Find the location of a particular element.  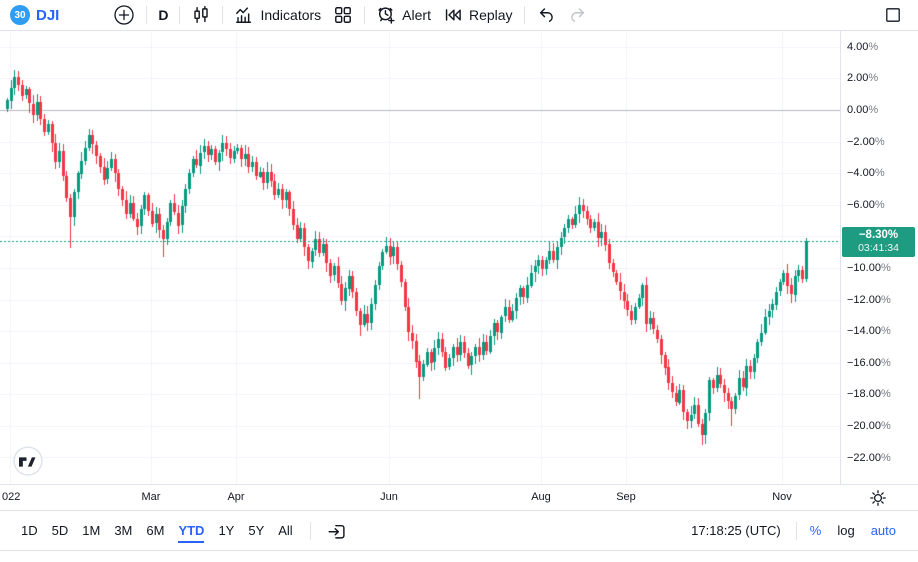

indicator-templates-button is located at coordinates (343, 15).